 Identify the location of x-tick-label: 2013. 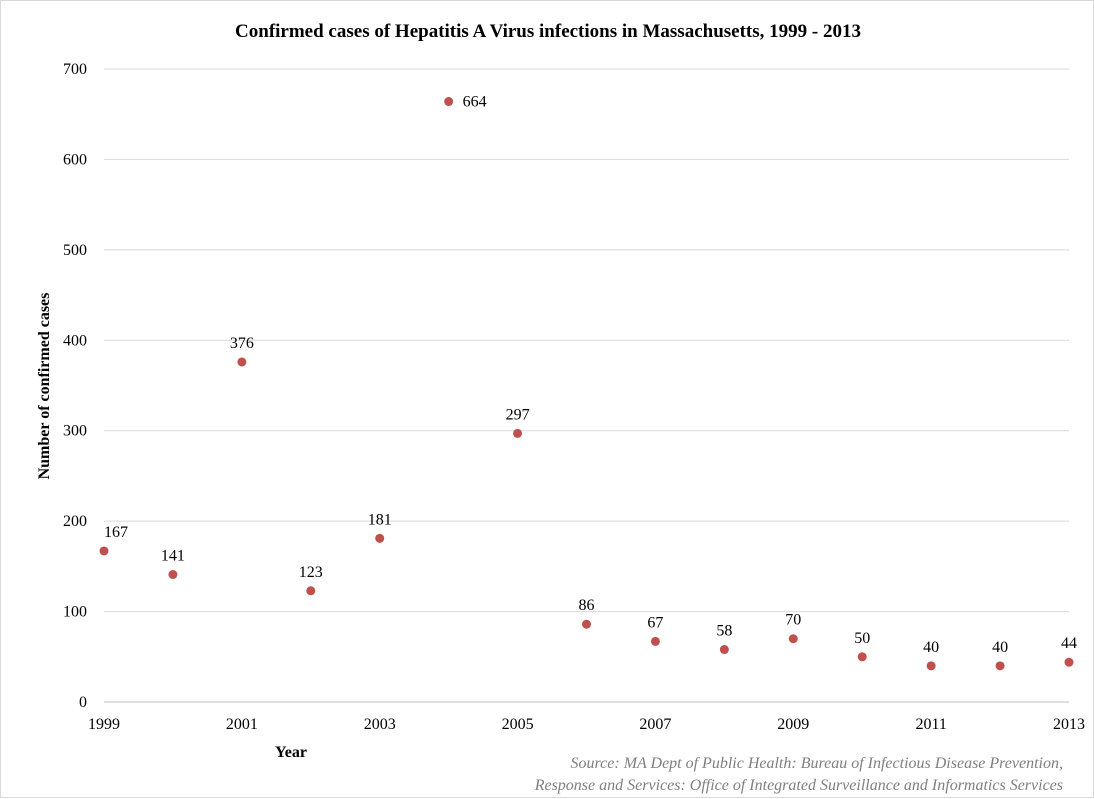
(1069, 724).